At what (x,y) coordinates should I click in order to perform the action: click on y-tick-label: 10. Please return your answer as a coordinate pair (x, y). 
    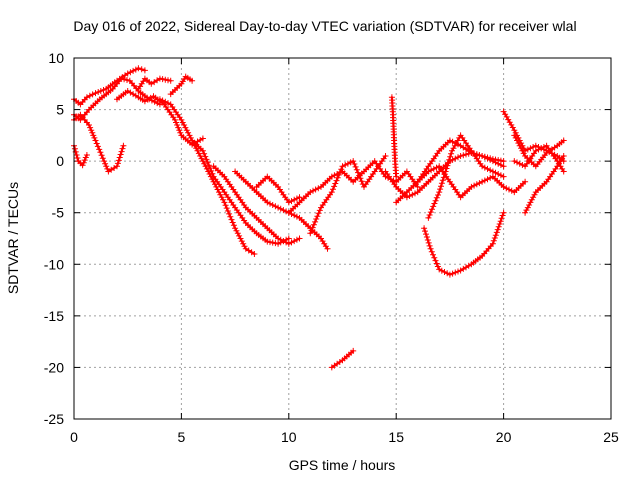
    Looking at the image, I should click on (56, 58).